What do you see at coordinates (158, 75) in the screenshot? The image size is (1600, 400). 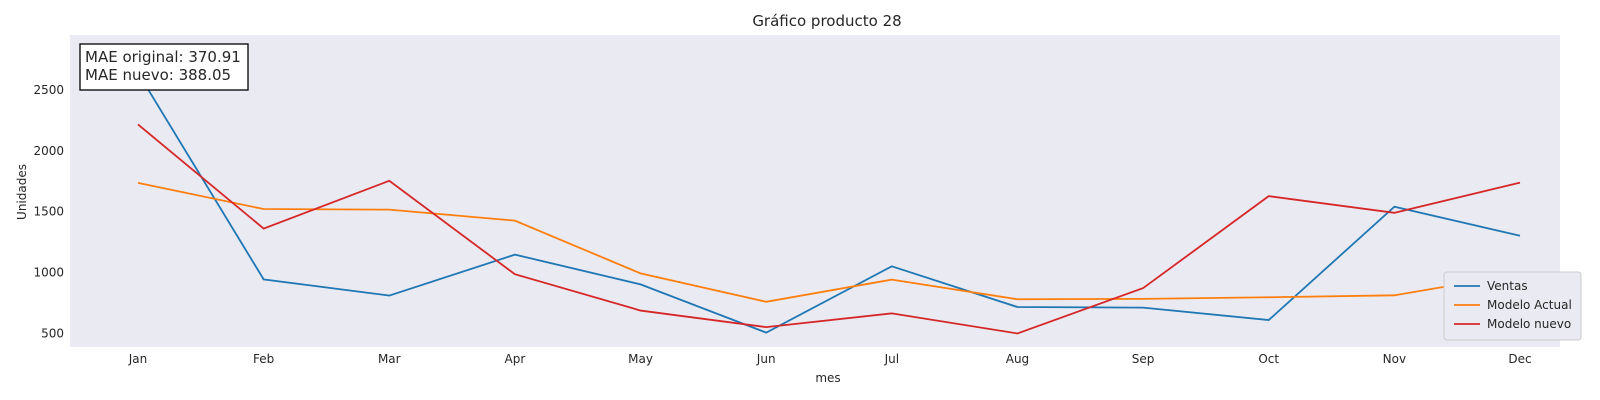 I see `mae-new-text: MAE nuevo: 388.05` at bounding box center [158, 75].